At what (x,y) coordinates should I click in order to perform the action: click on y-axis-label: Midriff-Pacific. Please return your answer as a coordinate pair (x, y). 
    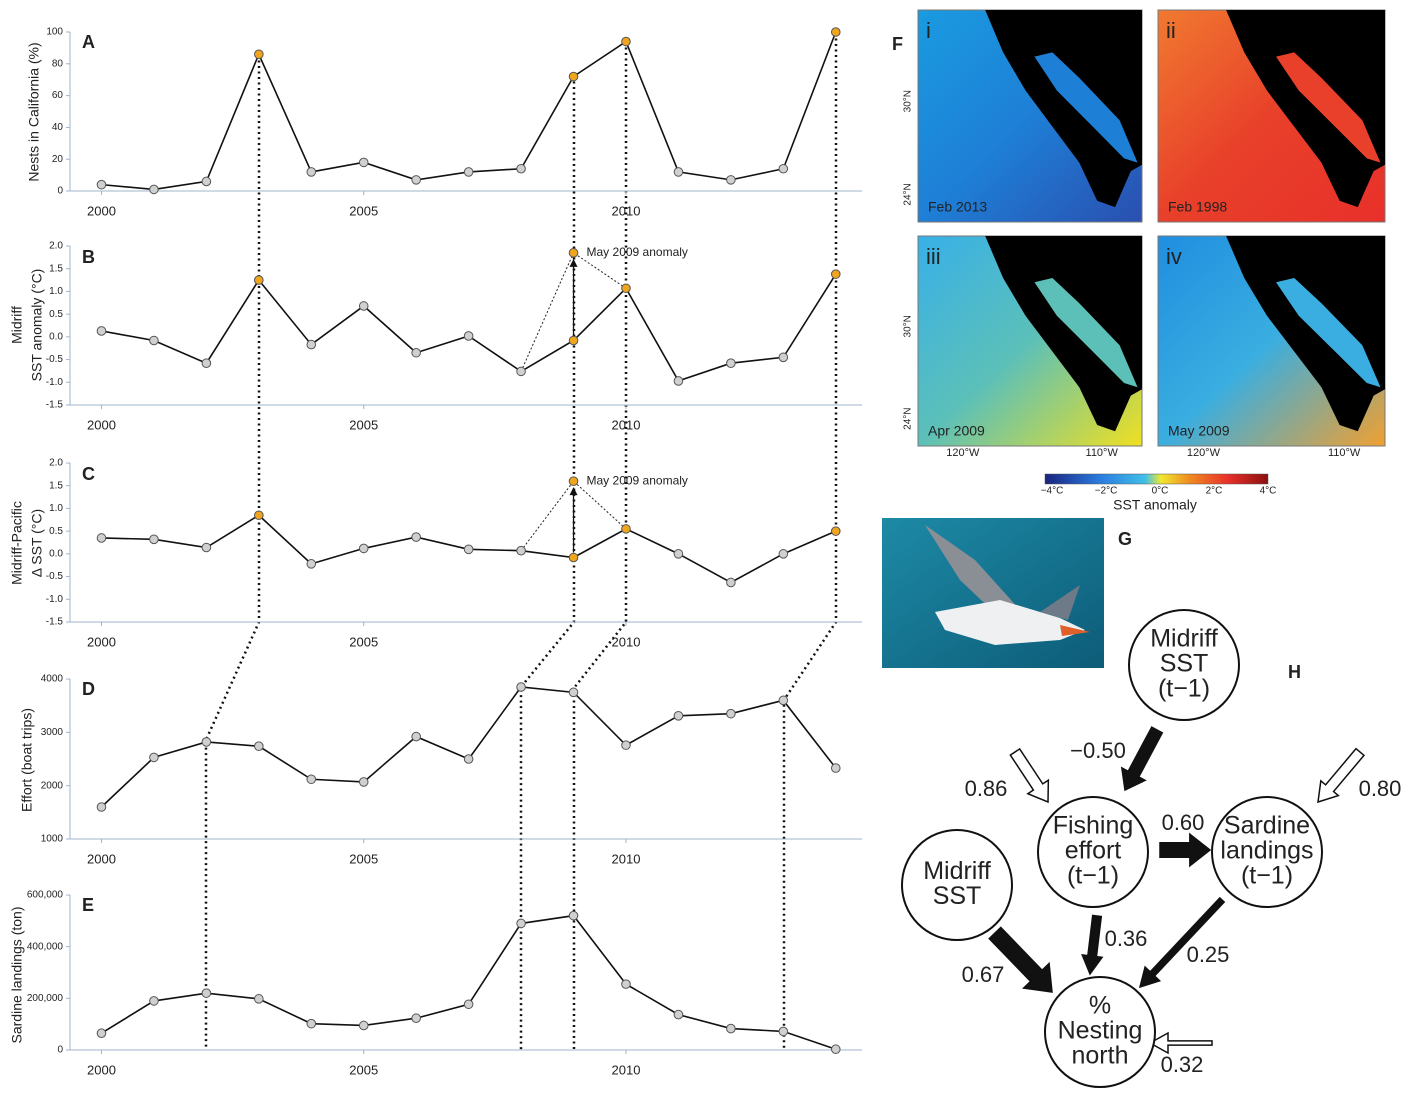
    Looking at the image, I should click on (17, 543).